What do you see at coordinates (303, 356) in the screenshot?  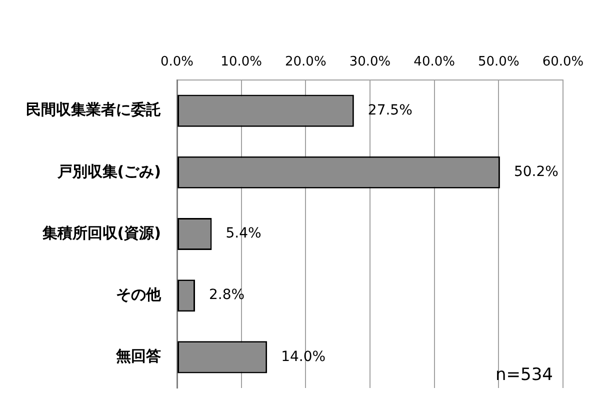 I see `data-label: 14.0%` at bounding box center [303, 356].